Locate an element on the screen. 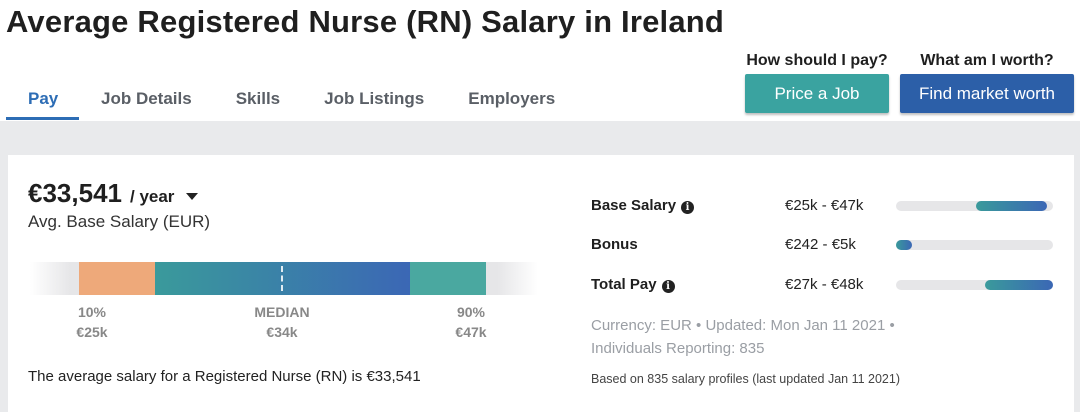 The width and height of the screenshot is (1080, 412). base-salary-bar-fill is located at coordinates (1011, 206).